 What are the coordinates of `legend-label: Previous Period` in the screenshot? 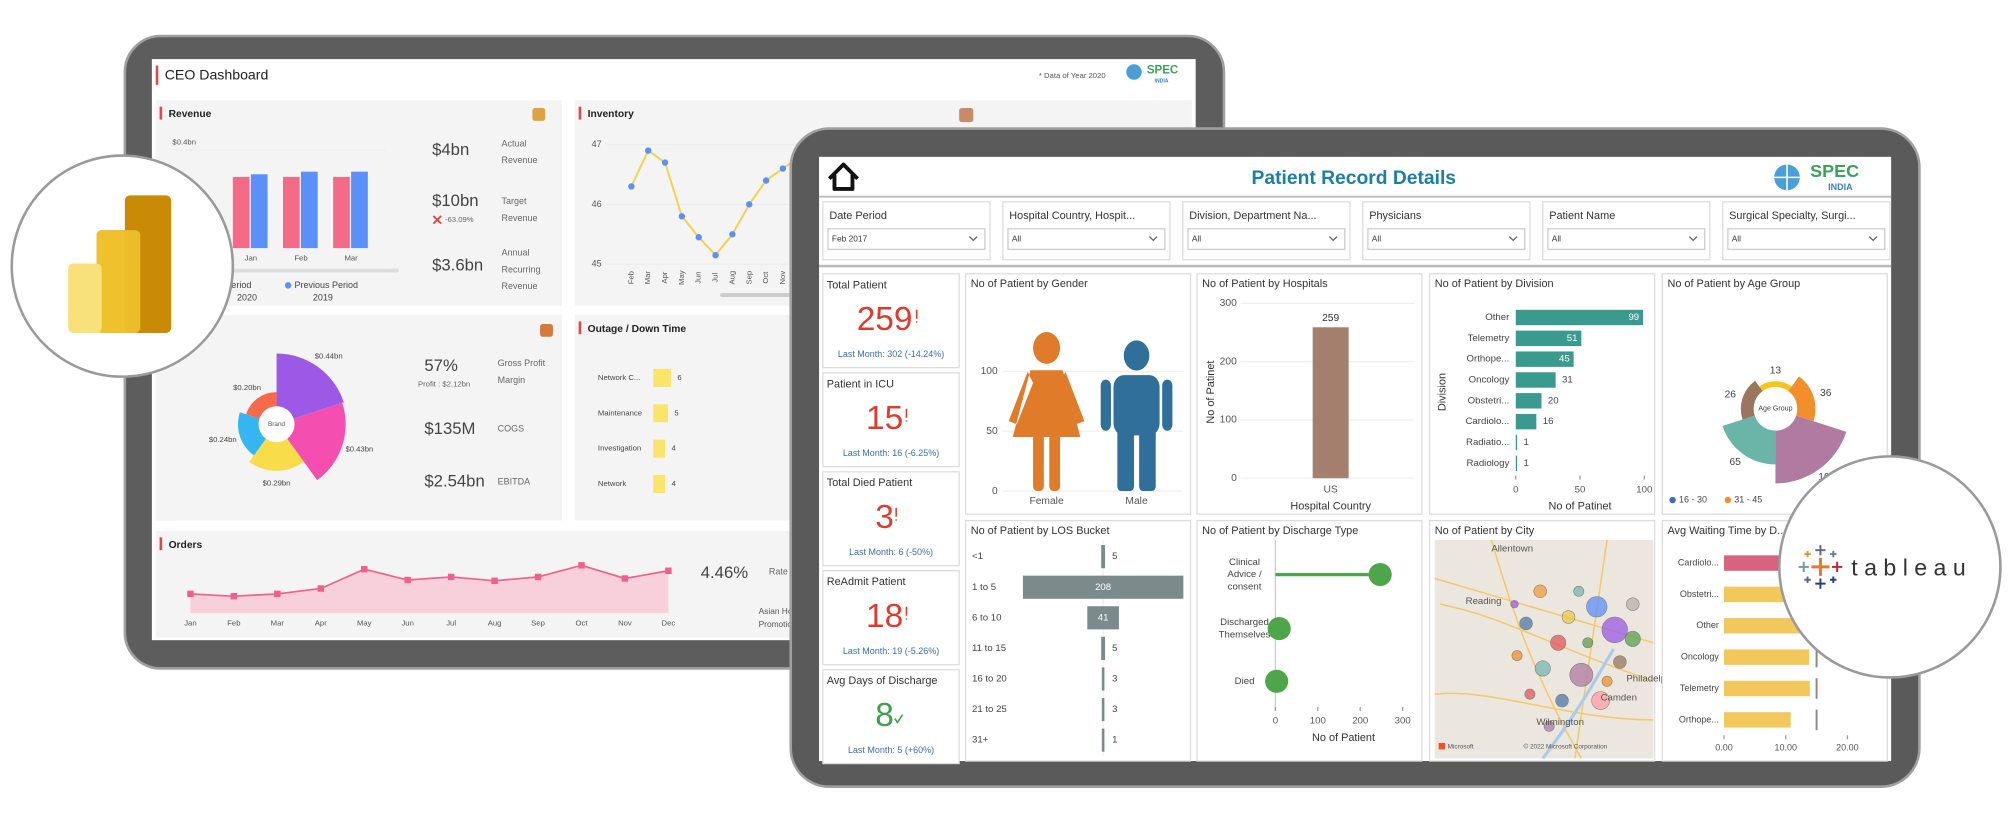 It's located at (326, 285).